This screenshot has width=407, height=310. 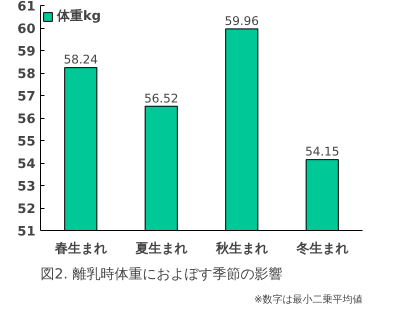 I want to click on y-tick-label: 51, so click(x=26, y=232).